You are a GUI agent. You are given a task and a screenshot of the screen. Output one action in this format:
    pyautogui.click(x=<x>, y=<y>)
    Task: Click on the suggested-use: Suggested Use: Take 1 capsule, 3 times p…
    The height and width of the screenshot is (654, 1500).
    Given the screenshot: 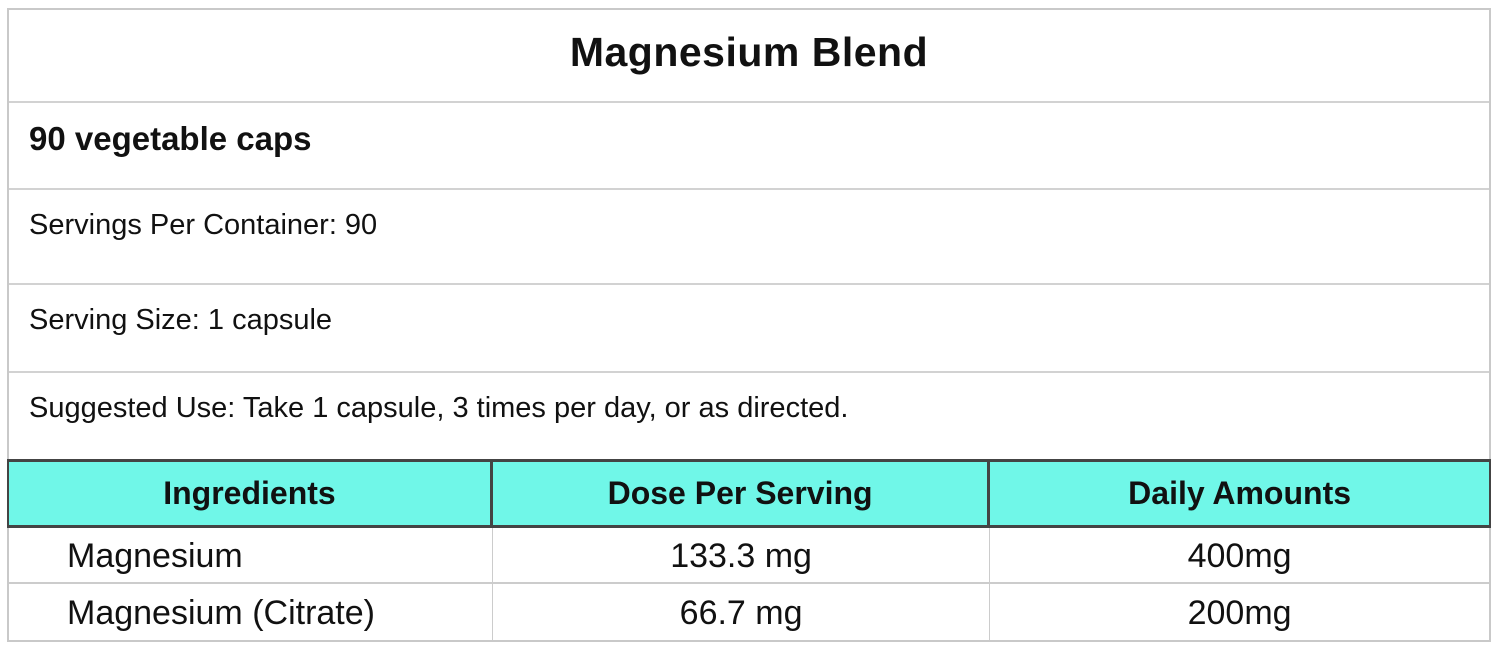 What is the action you would take?
    pyautogui.click(x=749, y=416)
    